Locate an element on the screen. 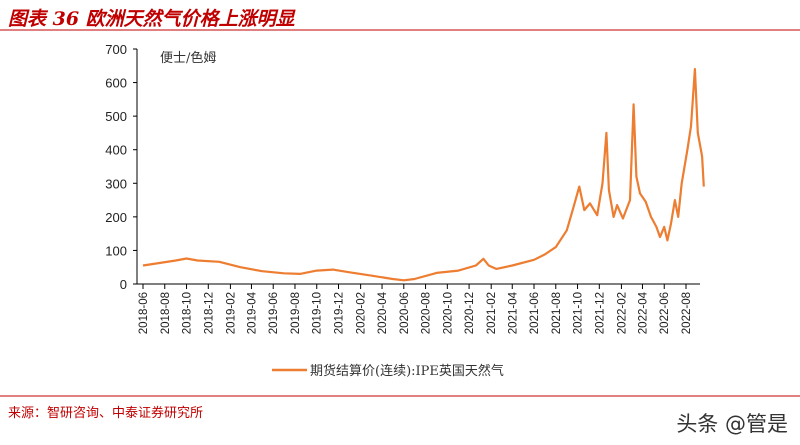 The image size is (800, 445). source-note: 来源：智研咨询、中泰证券研究所 is located at coordinates (106, 413).